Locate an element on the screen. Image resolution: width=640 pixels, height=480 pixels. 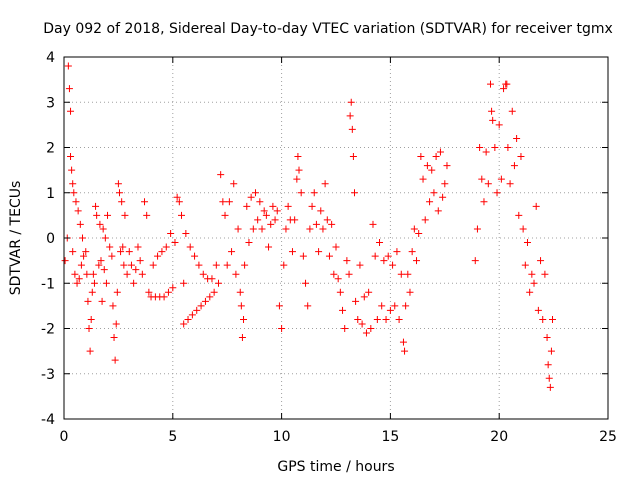
x-tick-label: 5 is located at coordinates (172, 437).